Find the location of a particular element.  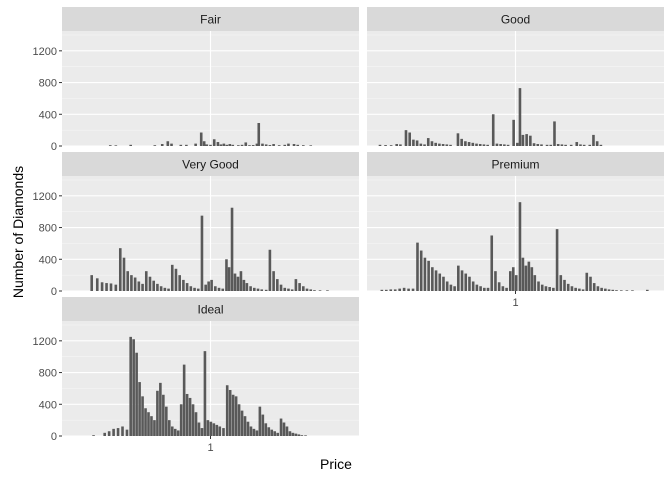

facet-label-premium: Premium is located at coordinates (515, 165).